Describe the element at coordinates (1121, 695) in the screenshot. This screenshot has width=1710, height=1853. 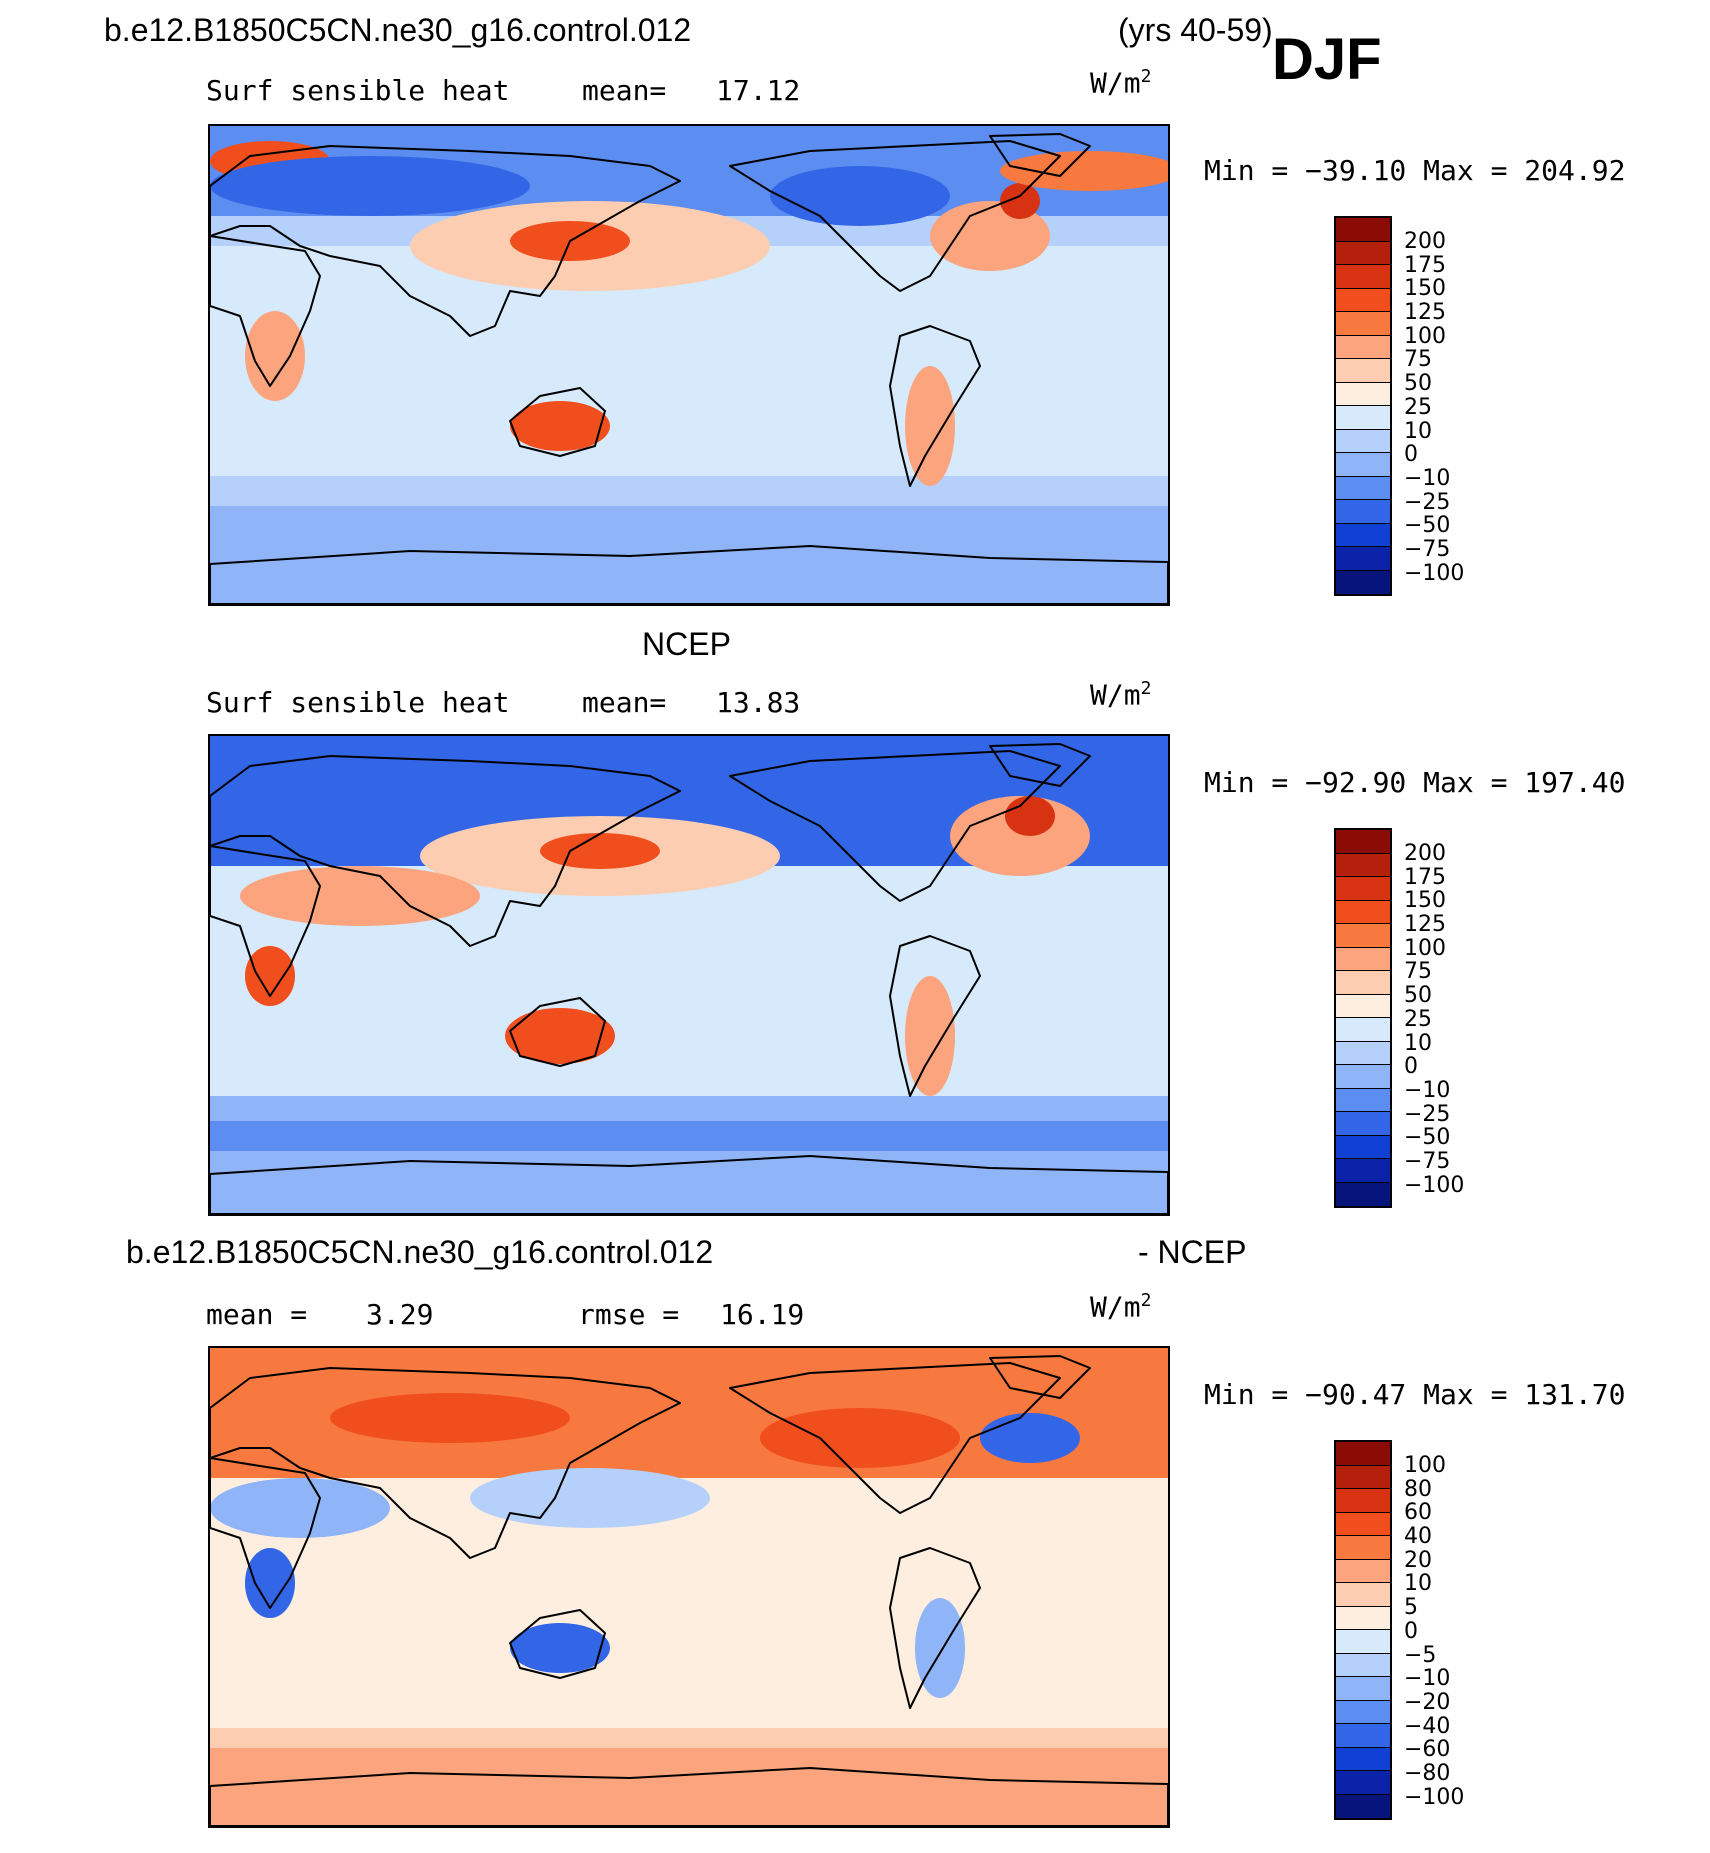
I see `panel2-units: W/m2` at that location.